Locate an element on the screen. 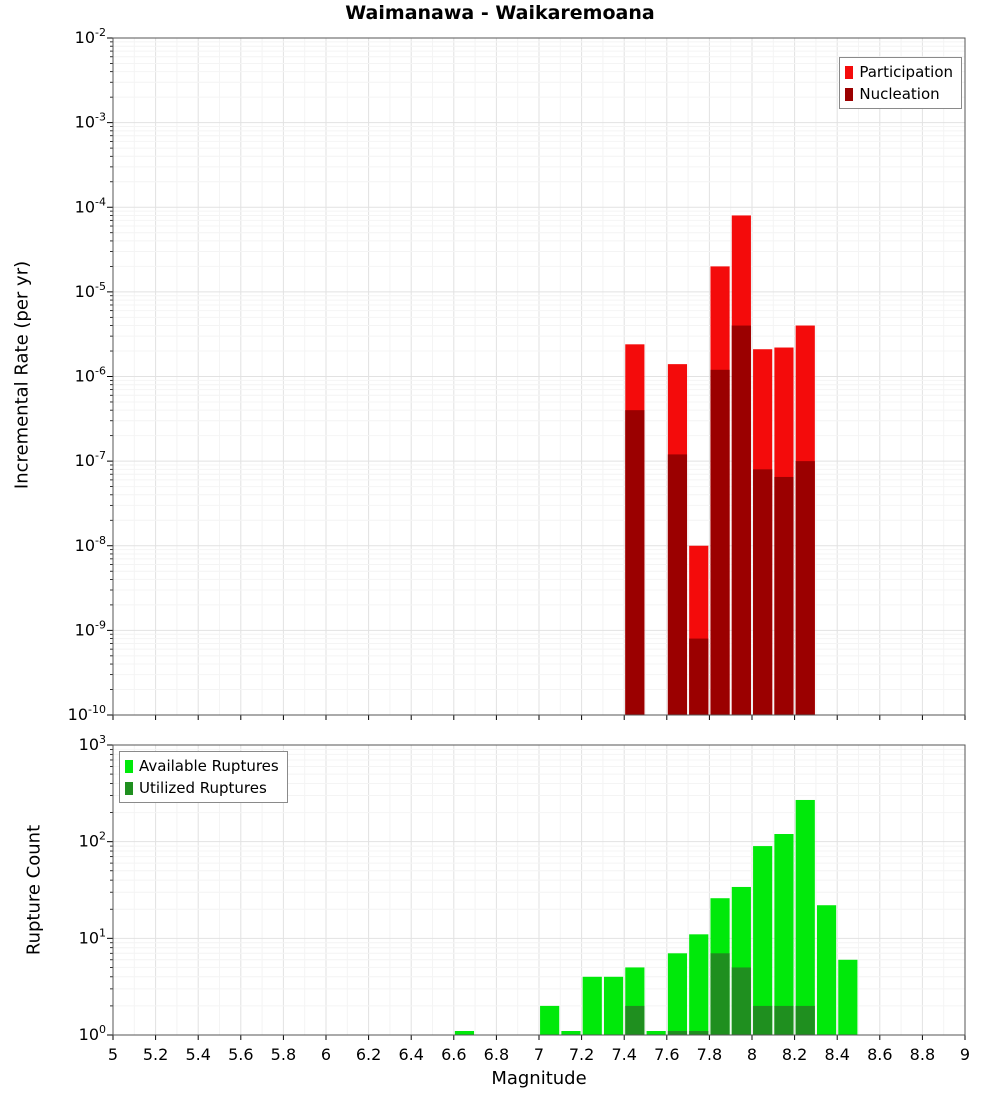  svg-text: 6.4 is located at coordinates (410, 1054).